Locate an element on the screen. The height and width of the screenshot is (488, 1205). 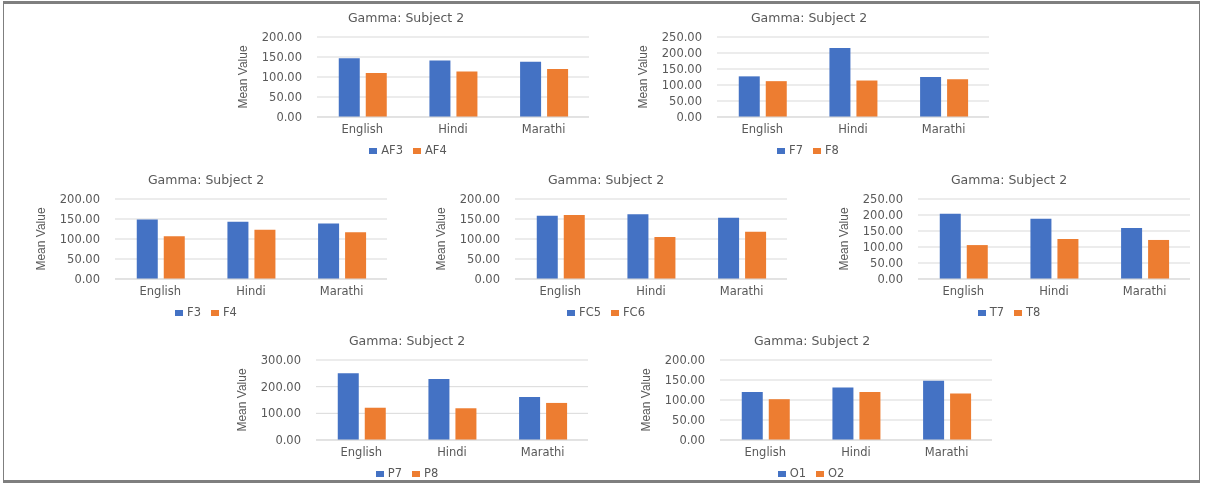
legend-label: AF3 is located at coordinates (392, 150).